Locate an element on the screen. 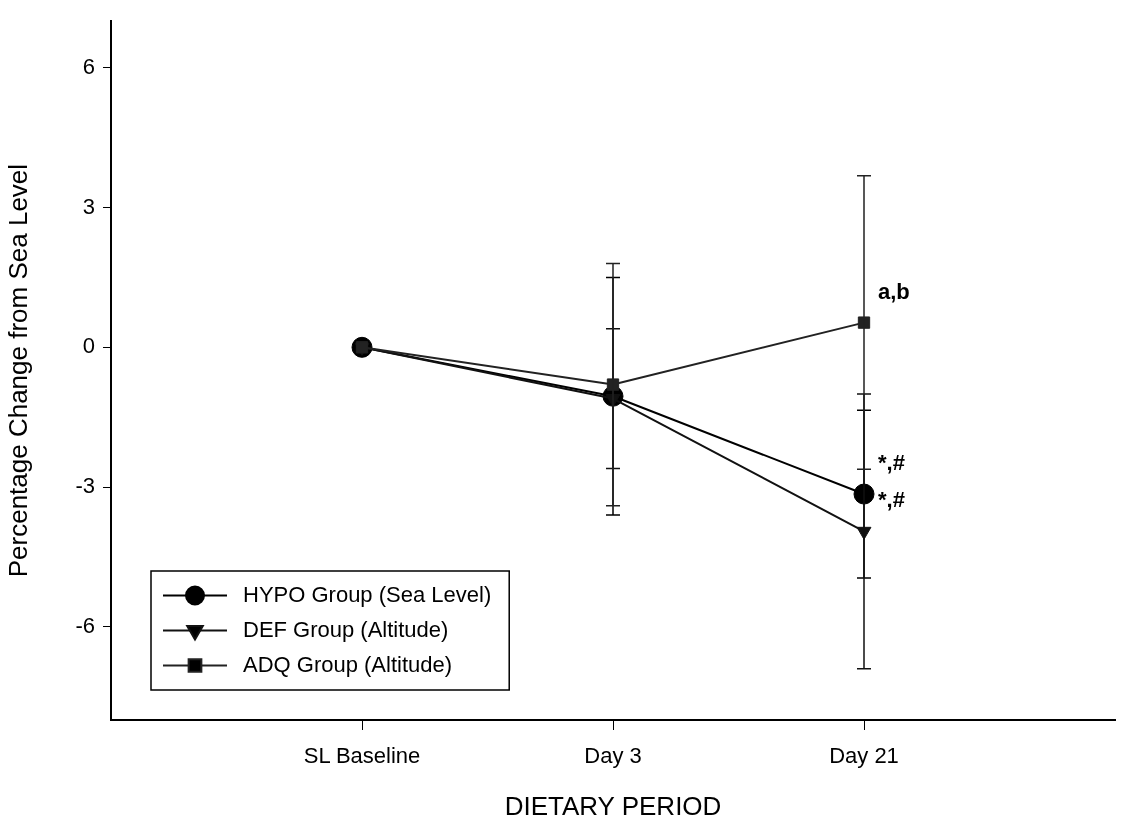 Image resolution: width=1126 pixels, height=827 pixels. y-tick-label: -6 is located at coordinates (85, 625).